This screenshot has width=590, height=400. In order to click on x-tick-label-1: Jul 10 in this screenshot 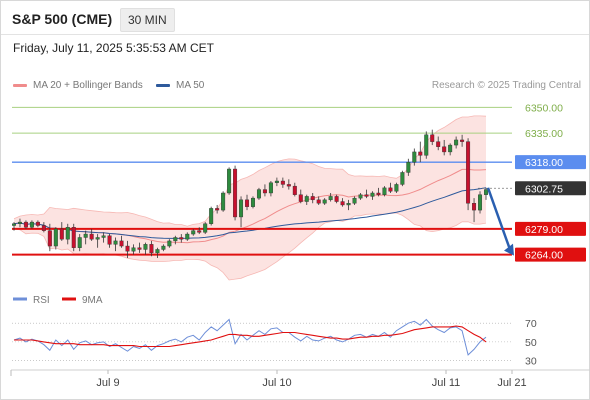, I will do `click(276, 383)`.